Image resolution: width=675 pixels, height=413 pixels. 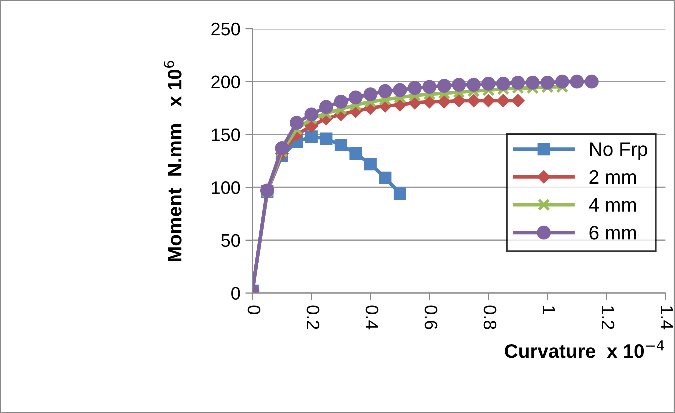 What do you see at coordinates (584, 349) in the screenshot?
I see `x-axis-title: Curvature x 10$^{−4}$` at bounding box center [584, 349].